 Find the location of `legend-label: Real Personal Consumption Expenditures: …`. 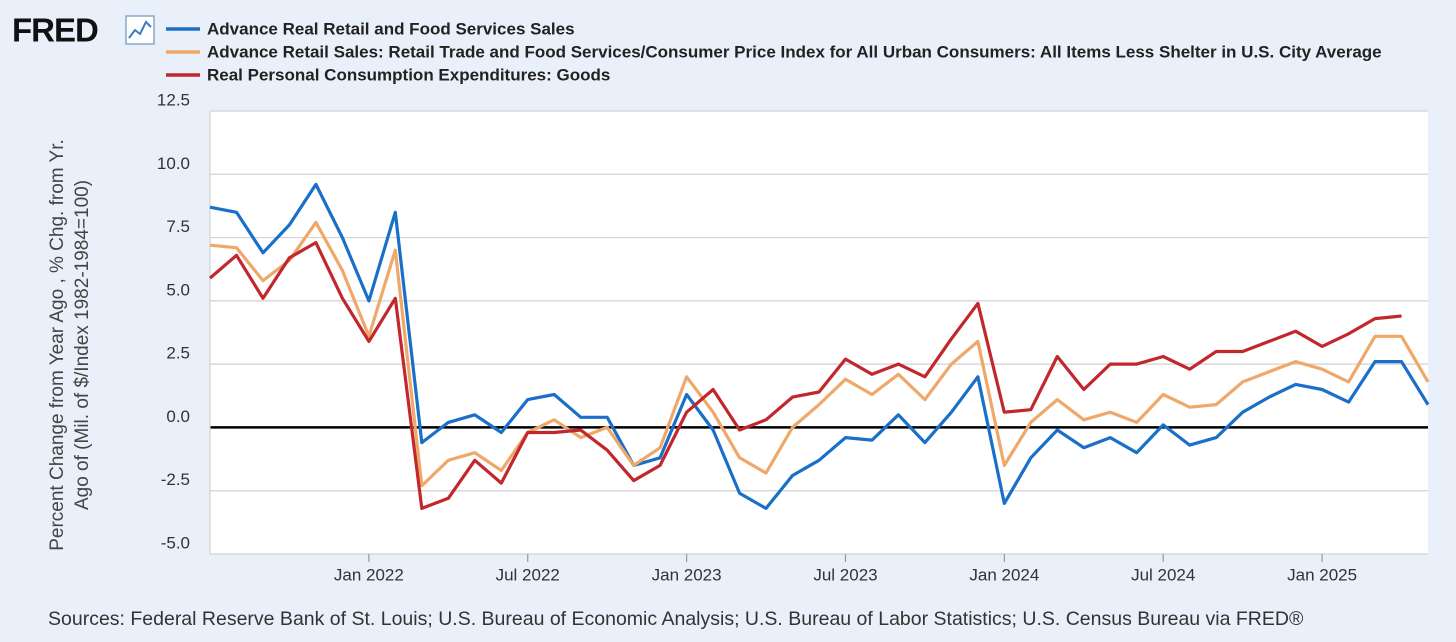

legend-label: Real Personal Consumption Expenditures: … is located at coordinates (408, 74).